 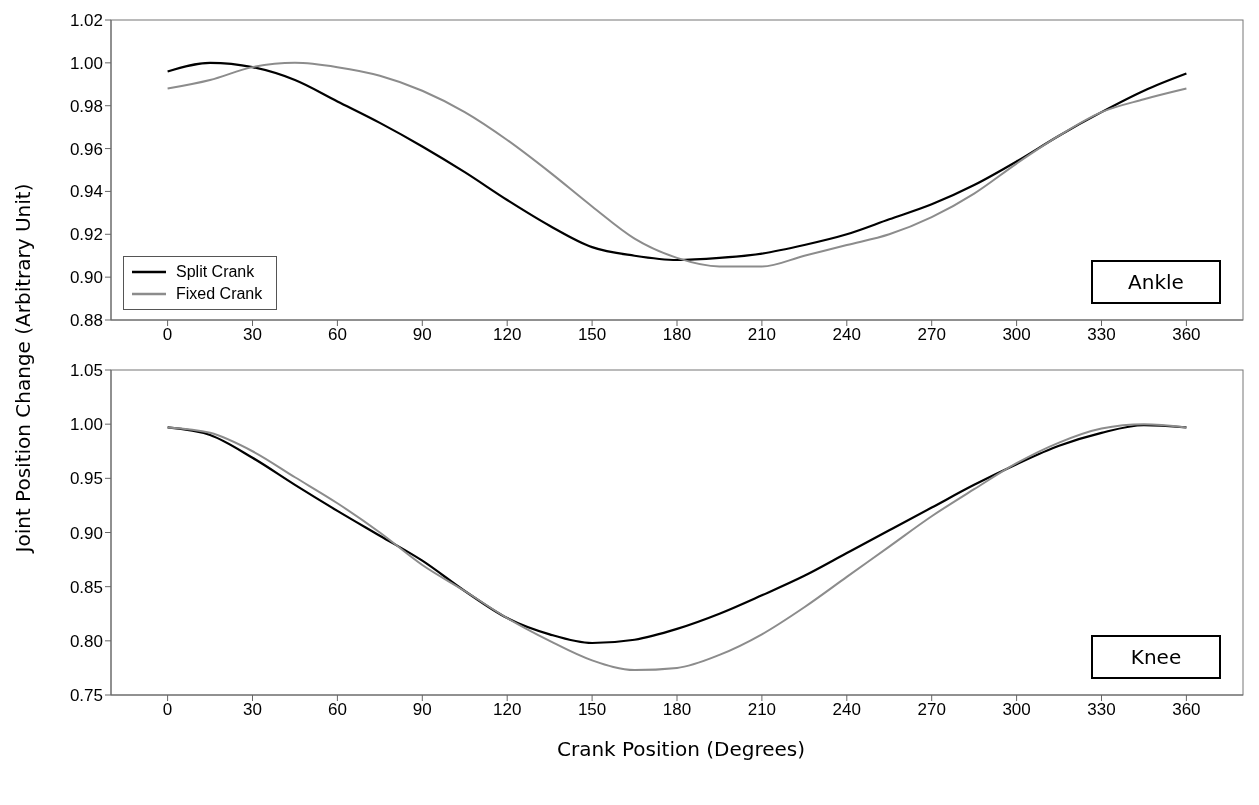 I want to click on y-tick-label: 0.95, so click(x=86, y=479).